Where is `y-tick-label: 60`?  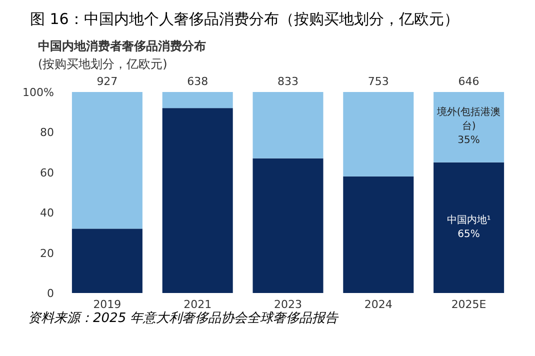
y-tick-label: 60 is located at coordinates (47, 173).